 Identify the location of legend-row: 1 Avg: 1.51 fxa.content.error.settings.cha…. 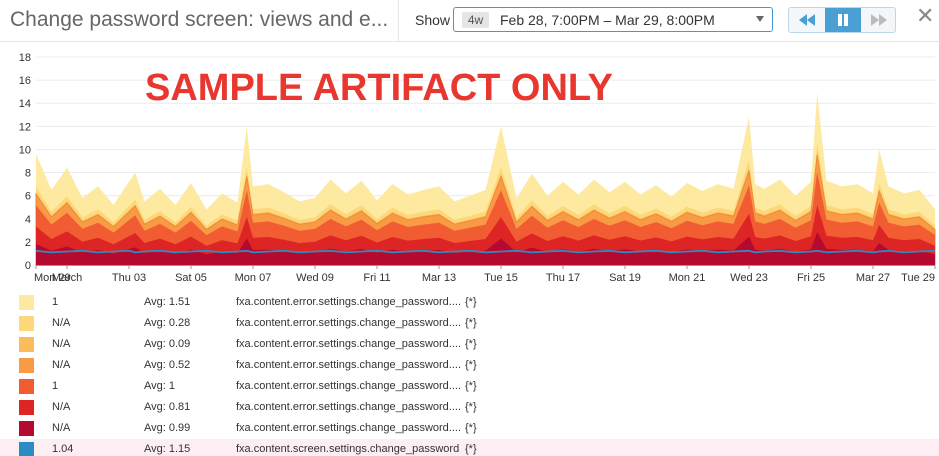
(469, 302).